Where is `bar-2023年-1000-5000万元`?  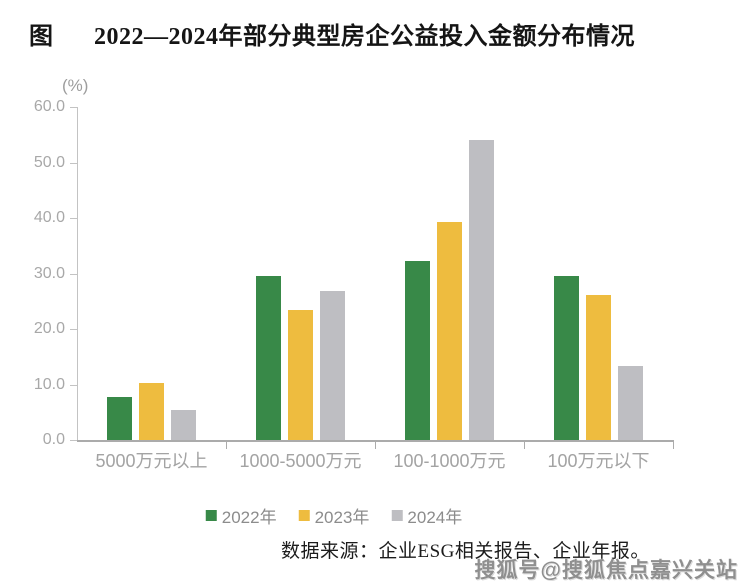
bar-2023年-1000-5000万元 is located at coordinates (300, 375).